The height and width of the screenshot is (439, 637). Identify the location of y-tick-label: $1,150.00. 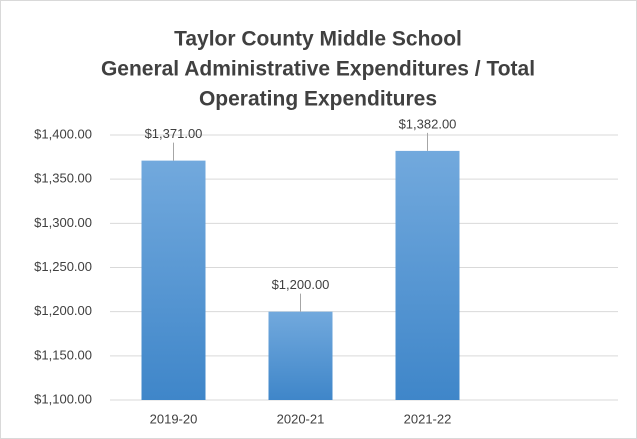
(63, 354).